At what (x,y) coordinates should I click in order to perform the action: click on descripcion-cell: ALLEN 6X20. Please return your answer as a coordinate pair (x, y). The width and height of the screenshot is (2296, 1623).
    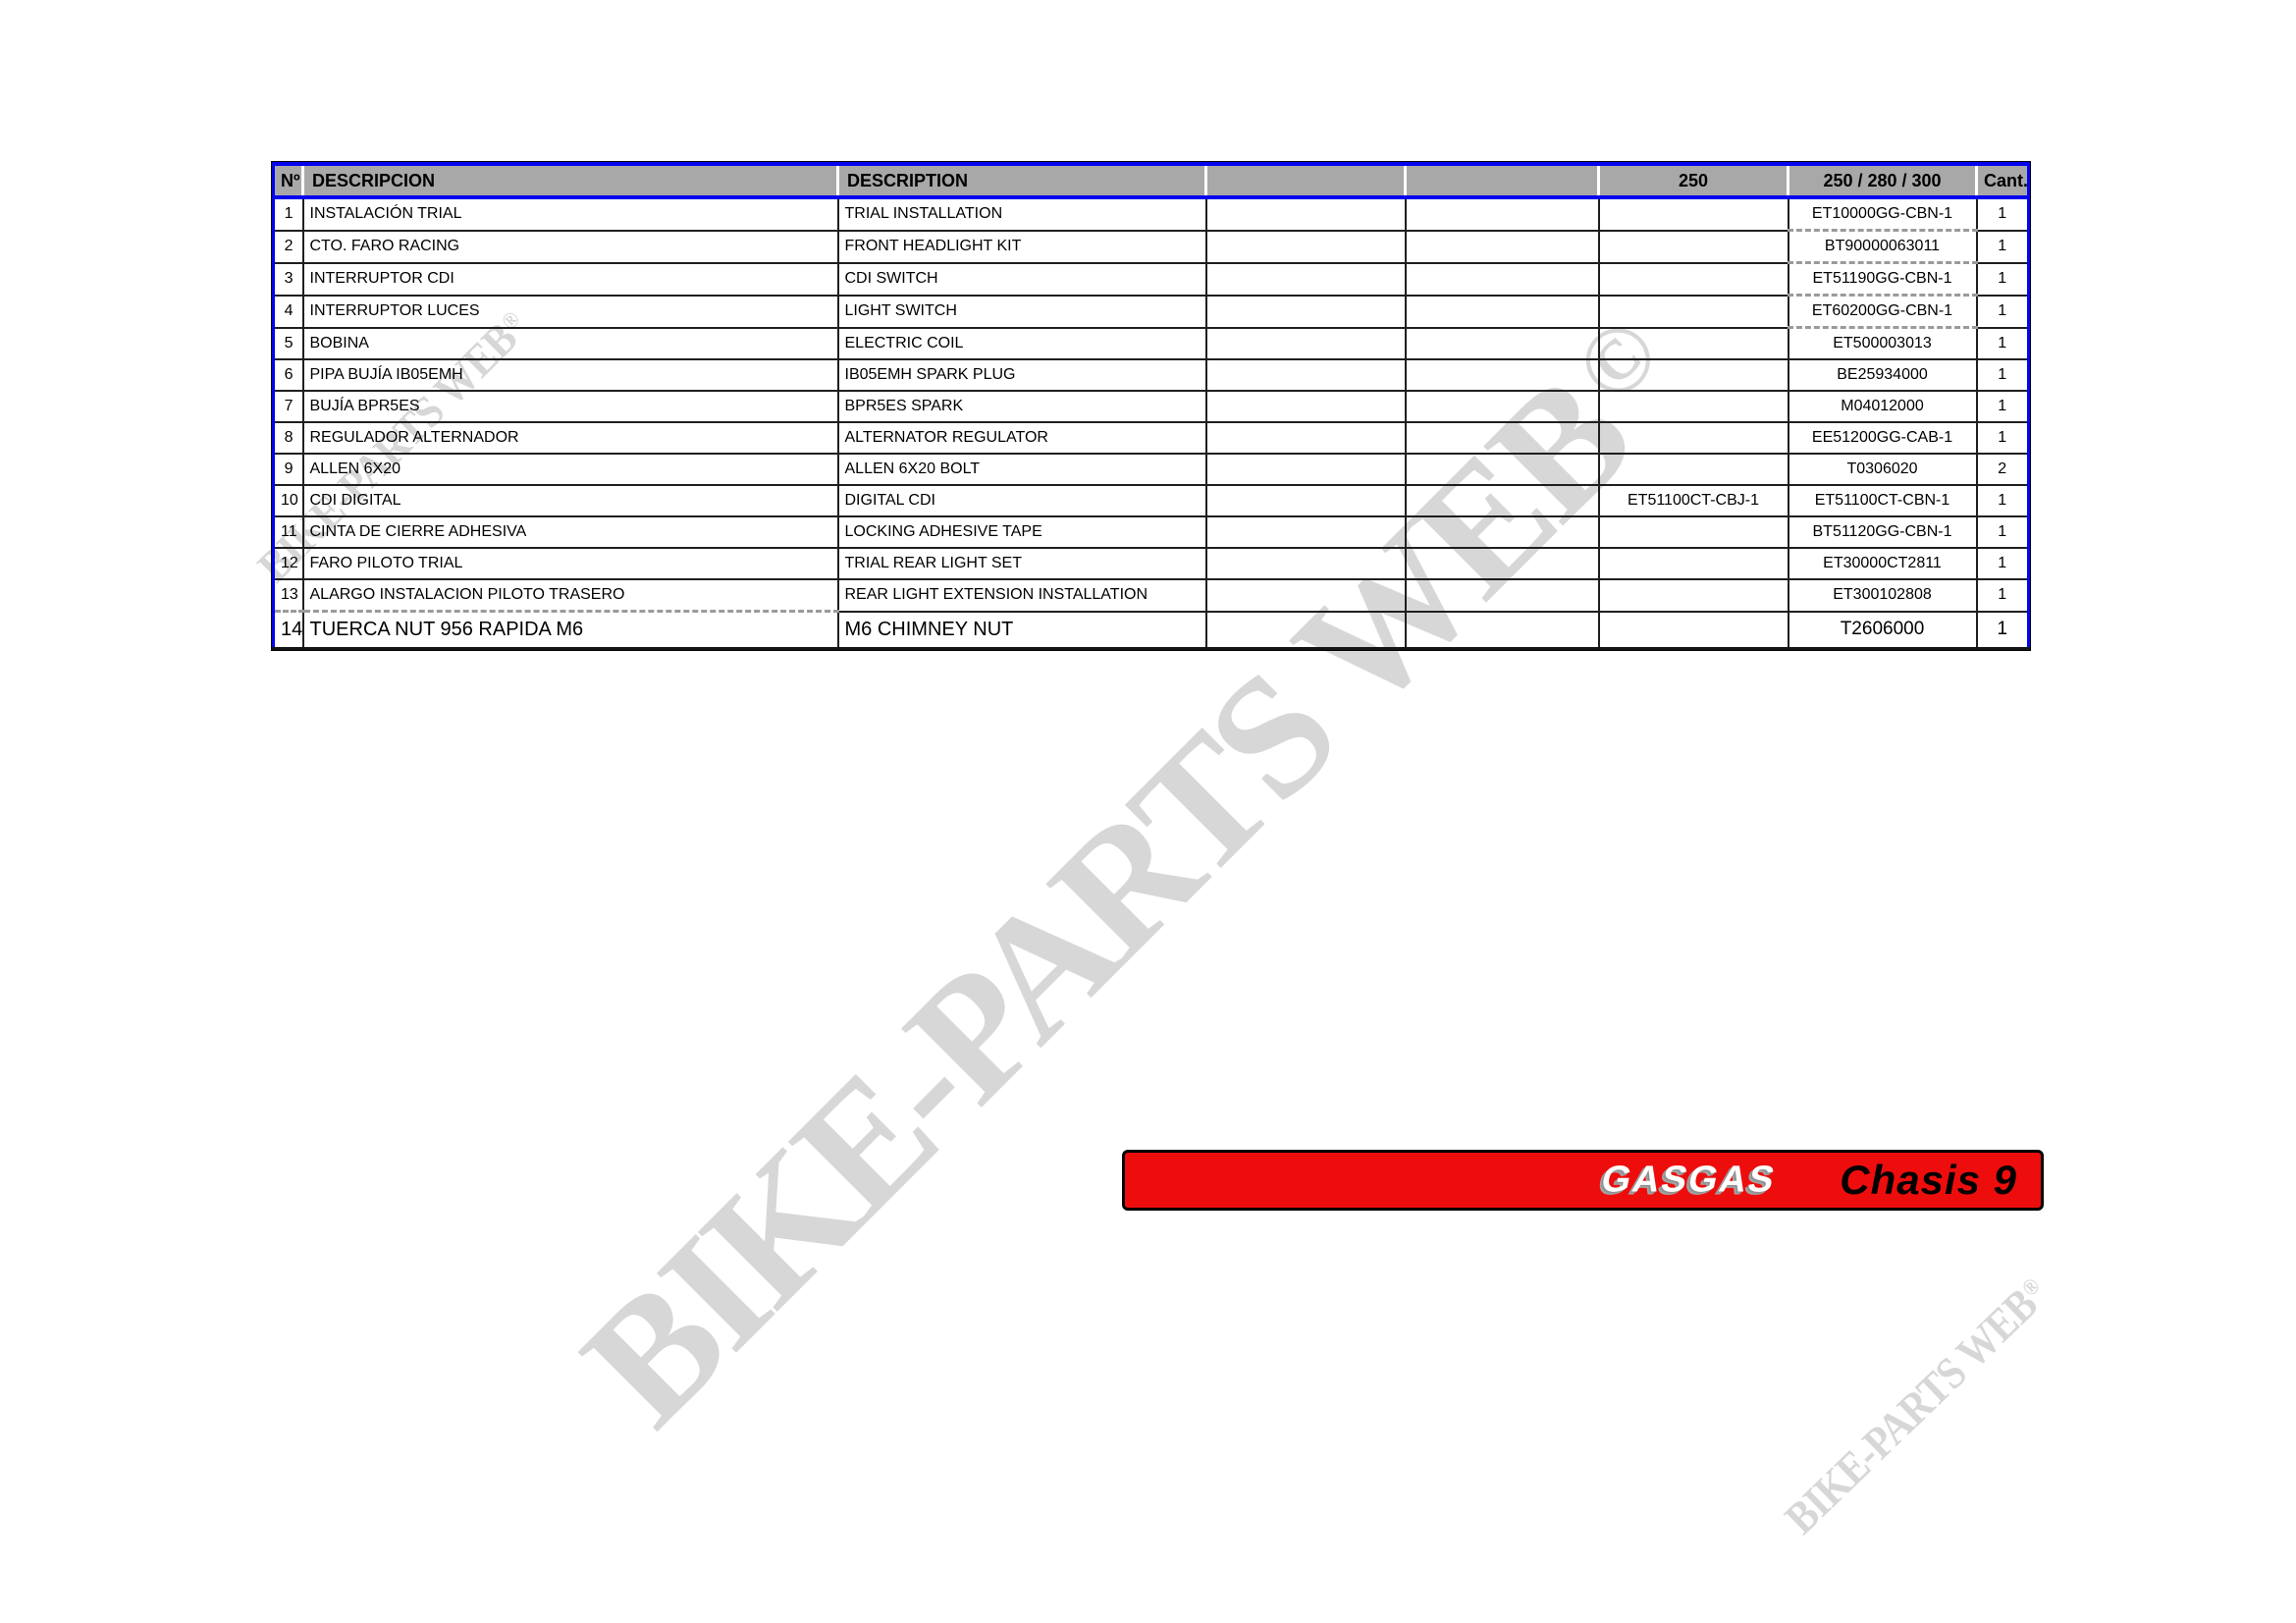
    Looking at the image, I should click on (570, 469).